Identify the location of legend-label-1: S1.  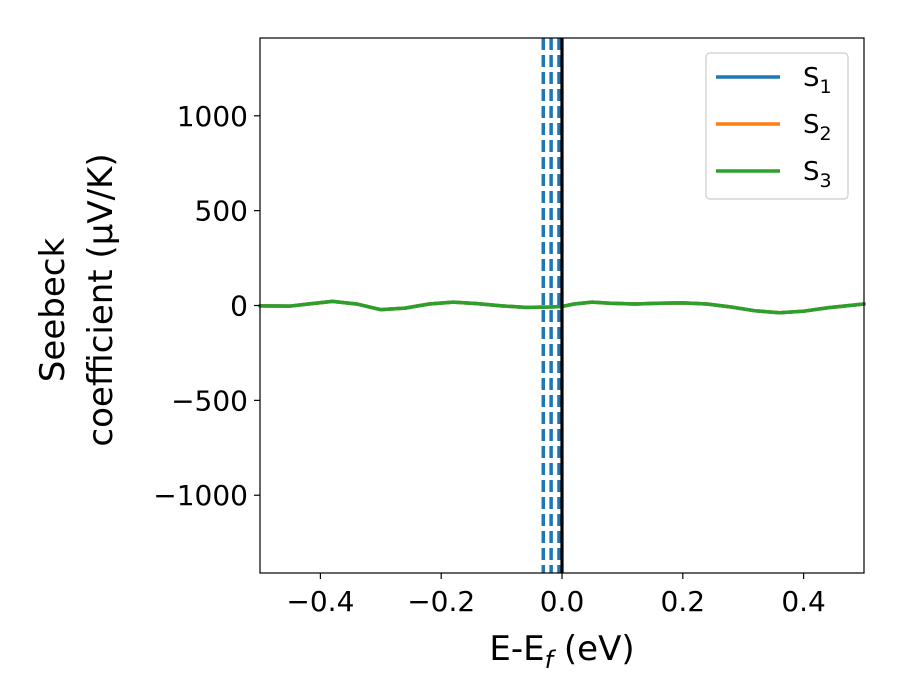
(817, 80).